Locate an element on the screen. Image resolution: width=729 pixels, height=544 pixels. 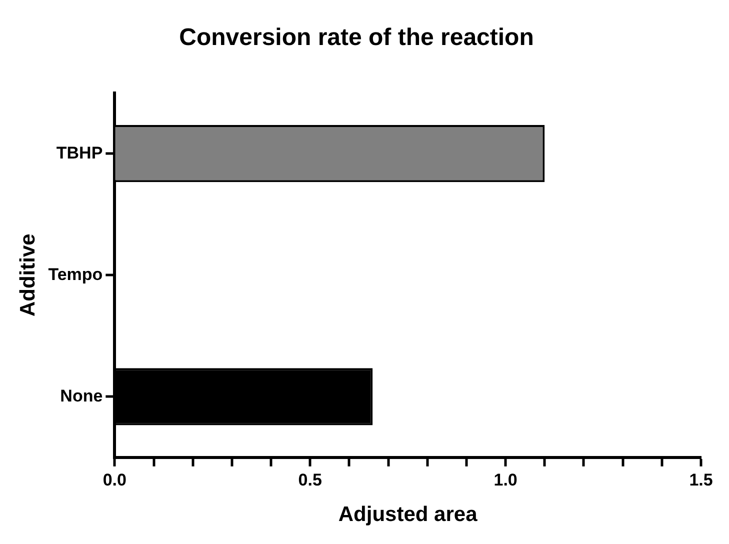
x-tick-label: 1.0 is located at coordinates (506, 480).